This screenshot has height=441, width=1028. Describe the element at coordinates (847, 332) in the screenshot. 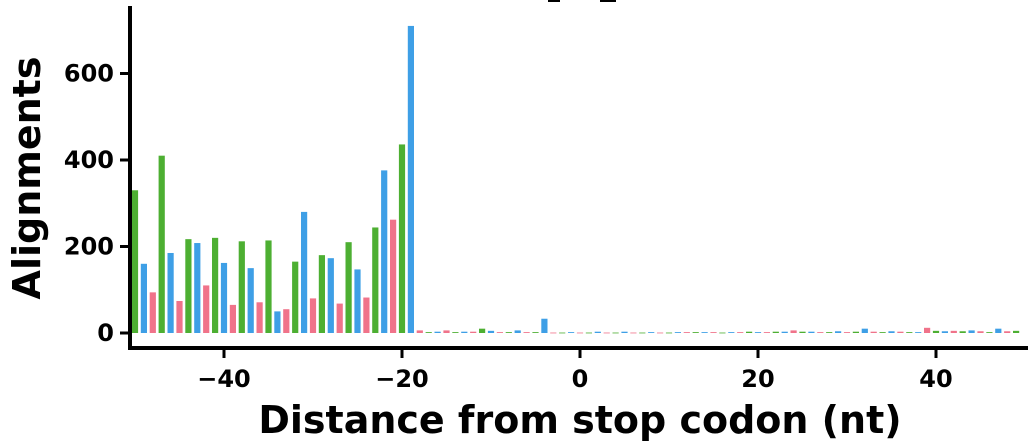

I see `bar-frame2-x30` at that location.